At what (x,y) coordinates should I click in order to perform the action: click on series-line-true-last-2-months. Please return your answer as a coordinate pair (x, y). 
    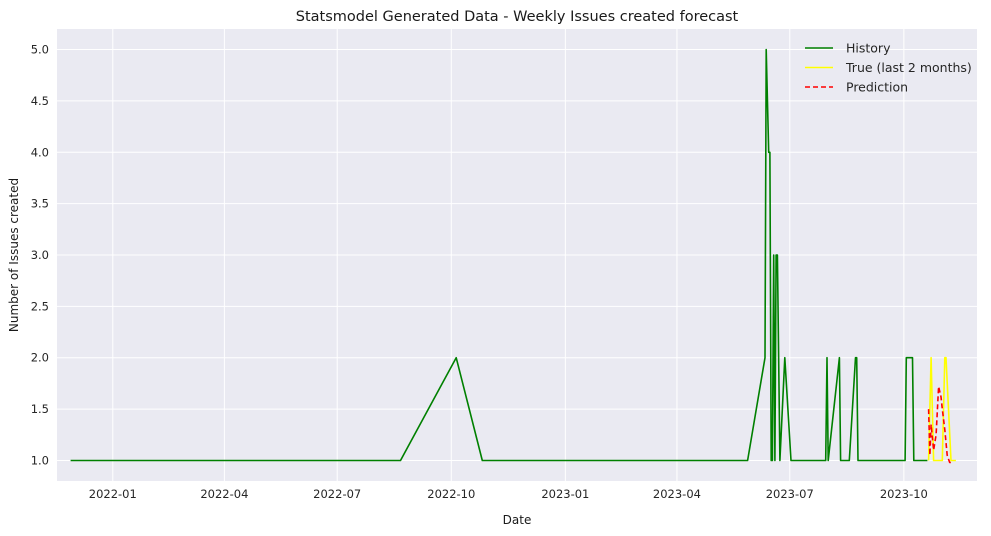
    Looking at the image, I should click on (941, 409).